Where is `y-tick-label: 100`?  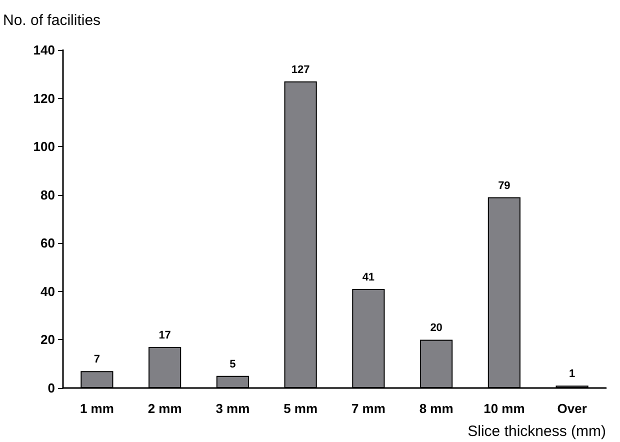
y-tick-label: 100 is located at coordinates (44, 146).